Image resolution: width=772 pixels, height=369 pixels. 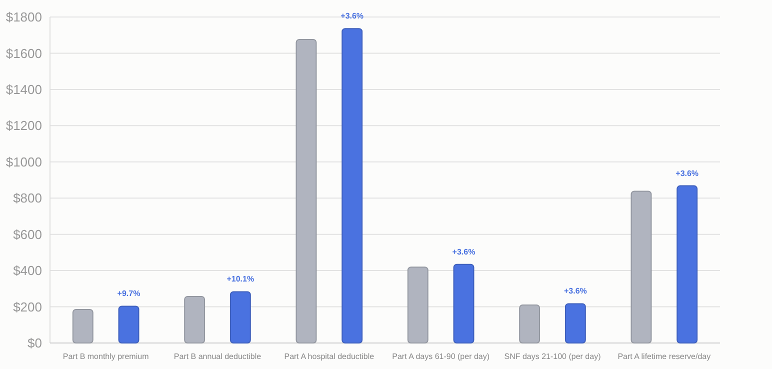 I want to click on y-tick-label: $200, so click(x=27, y=306).